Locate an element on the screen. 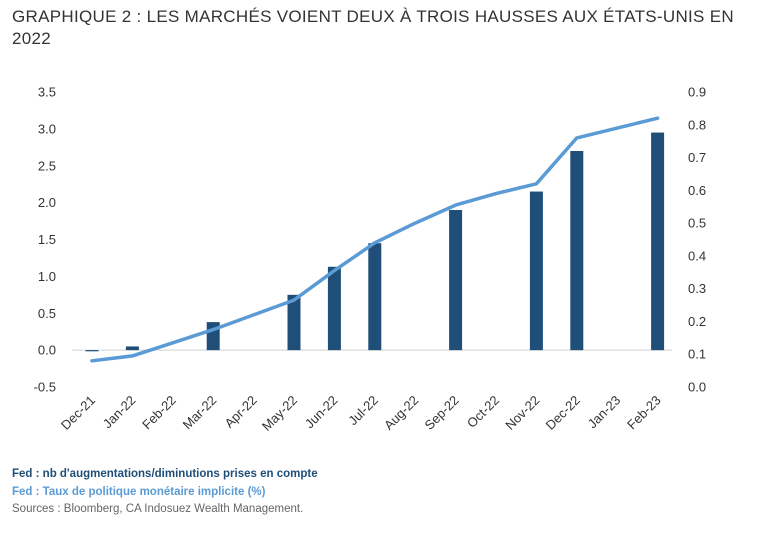 The image size is (765, 533). right-axis-ticks: 0.0 0.1 0.2 0.3 0.4 0.5 0.6 0.7 0.8 0.9 is located at coordinates (697, 240).